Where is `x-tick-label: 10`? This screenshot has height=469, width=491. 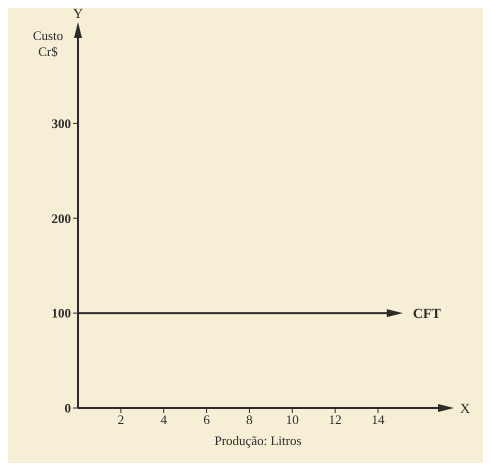 x-tick-label: 10 is located at coordinates (292, 420).